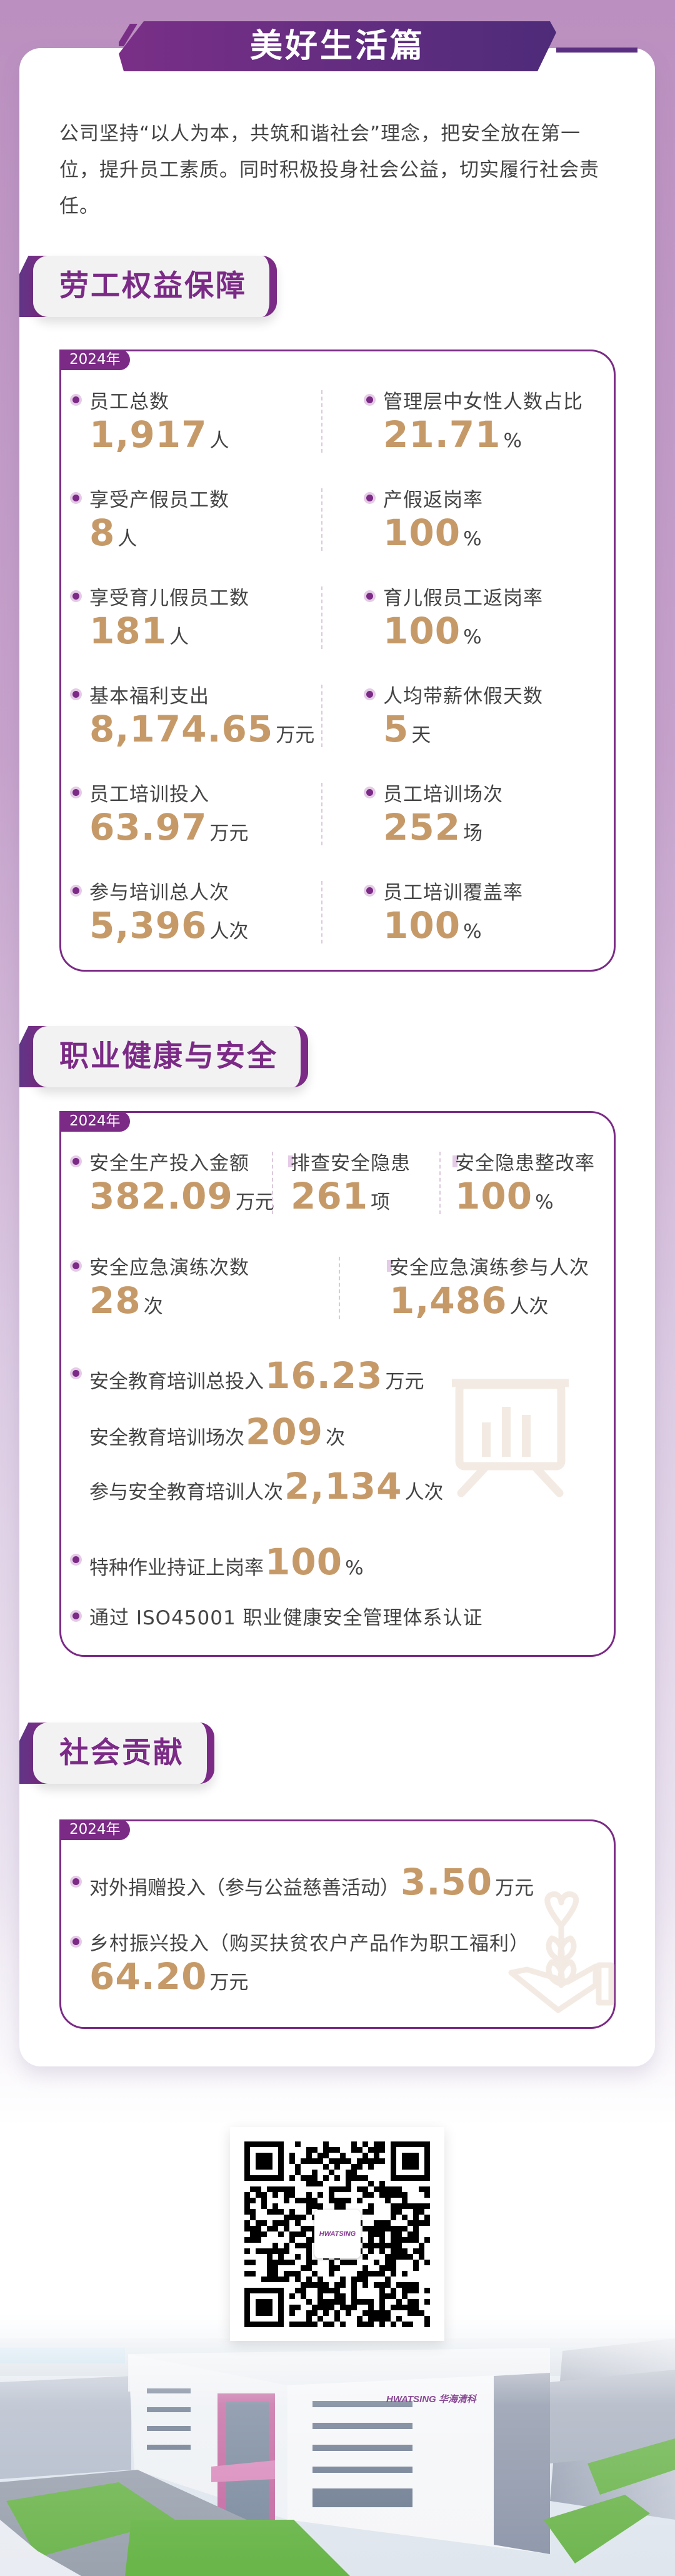  Describe the element at coordinates (169, 598) in the screenshot. I see `stat-label: 享受育儿假员工数` at that location.